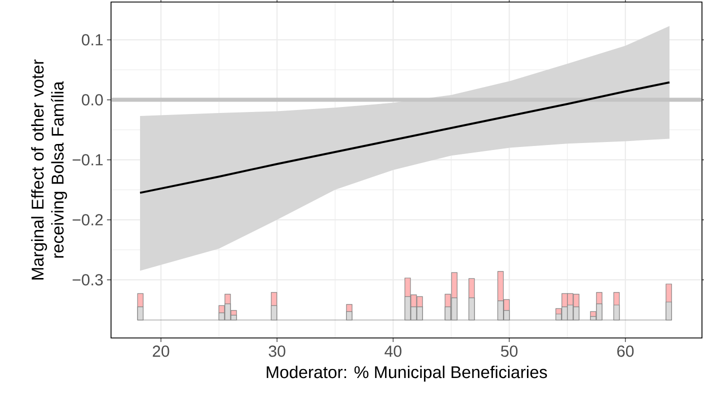  What do you see at coordinates (625, 351) in the screenshot?
I see `x-tick-label: 60` at bounding box center [625, 351].